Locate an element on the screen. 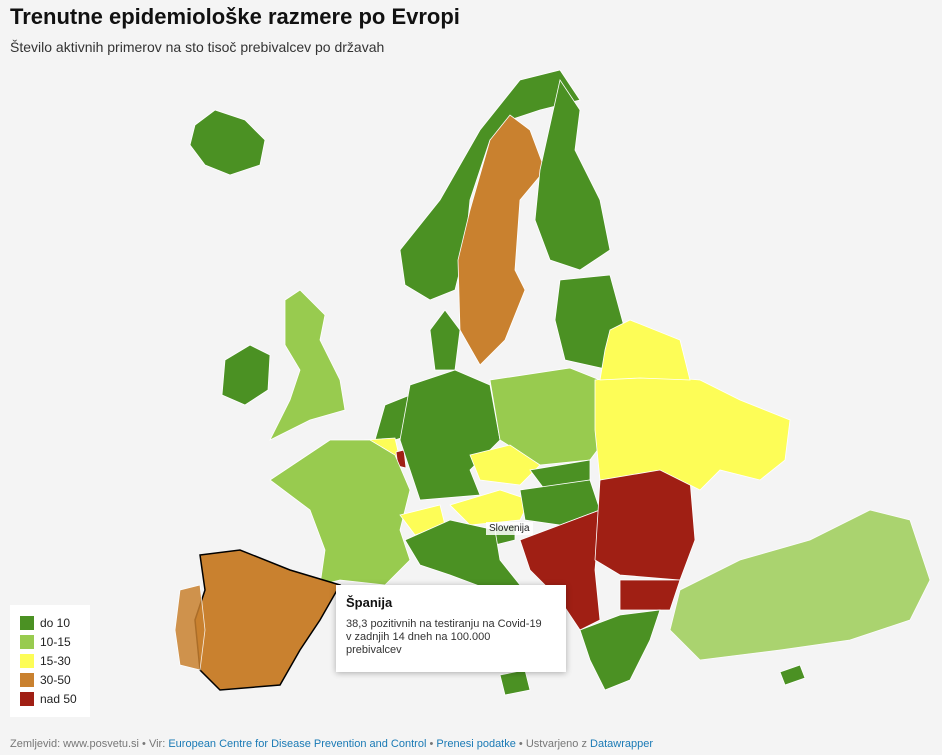 This screenshot has width=942, height=755. legend: do 10 10-15 15-30 30-50 nad 50 is located at coordinates (50, 661).